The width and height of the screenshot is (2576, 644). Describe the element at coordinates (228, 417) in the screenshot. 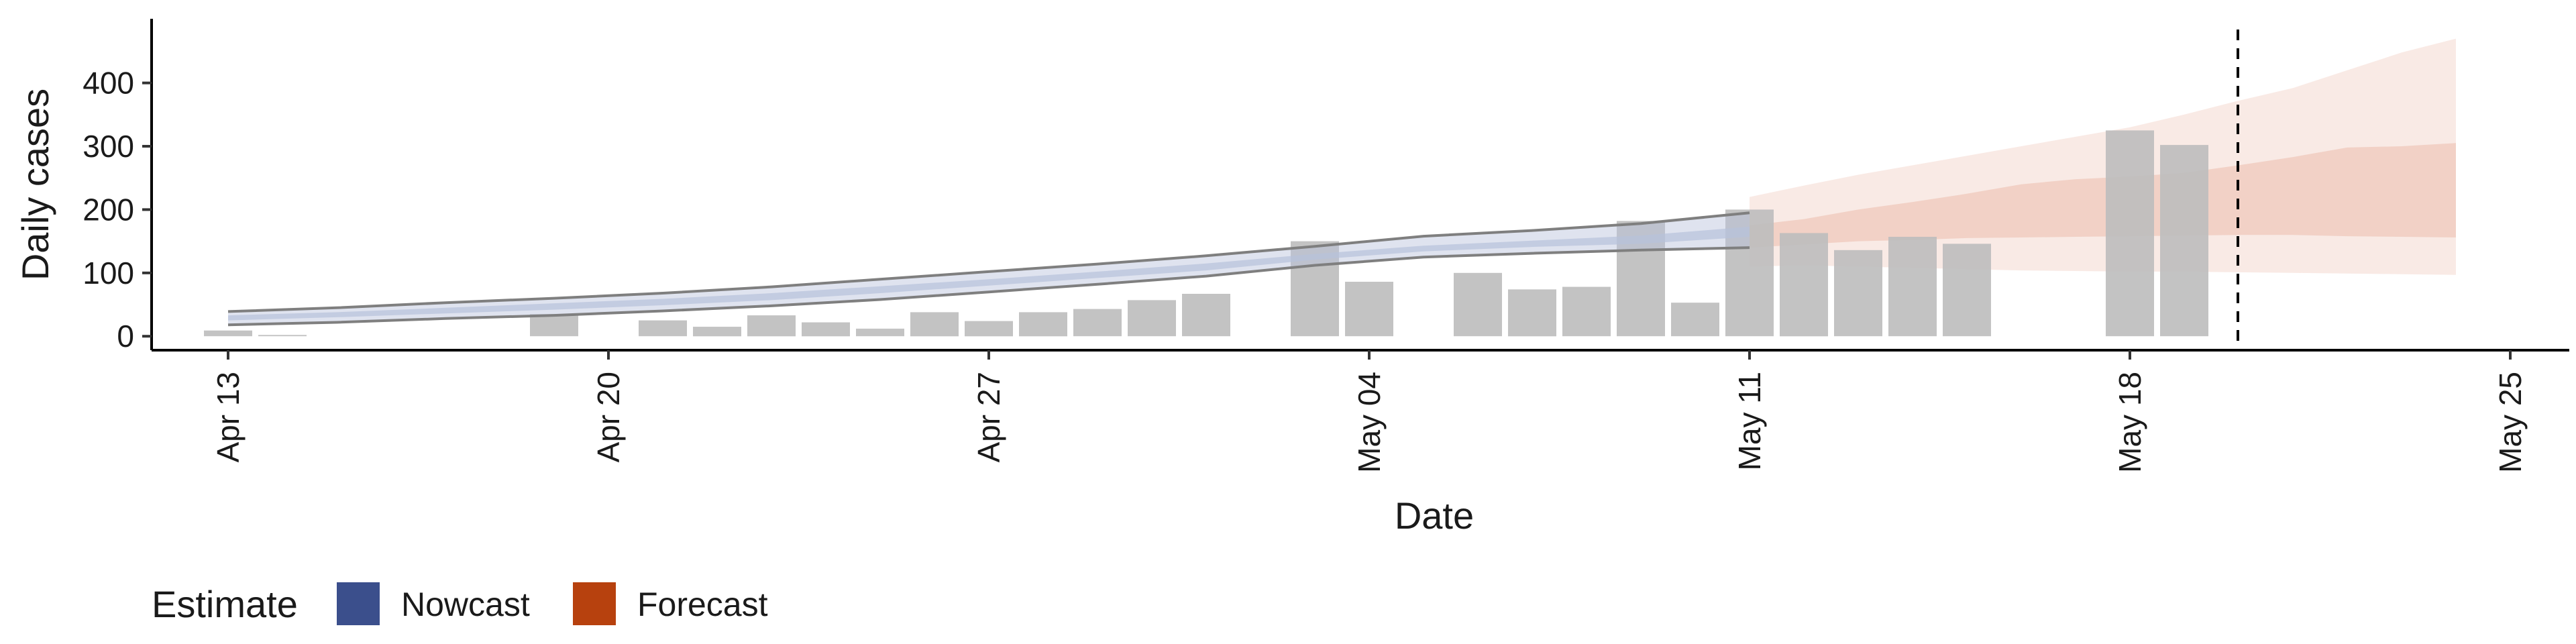

I see `x-tick-label: Apr 13` at that location.